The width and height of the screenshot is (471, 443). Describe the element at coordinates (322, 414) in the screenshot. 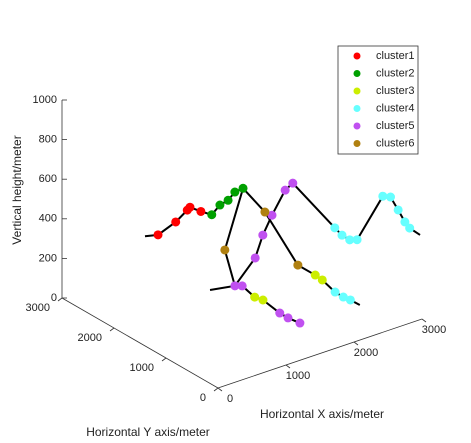

I see `x-axis-label: Horizontal X axis/meter` at that location.